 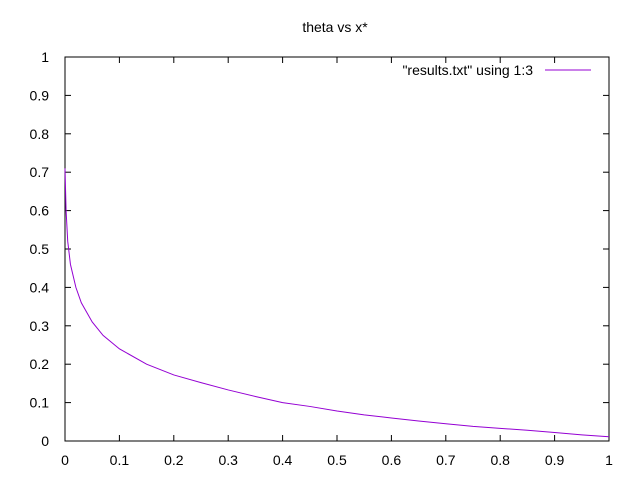 I want to click on y-tick-label: 0.6, so click(x=40, y=211).